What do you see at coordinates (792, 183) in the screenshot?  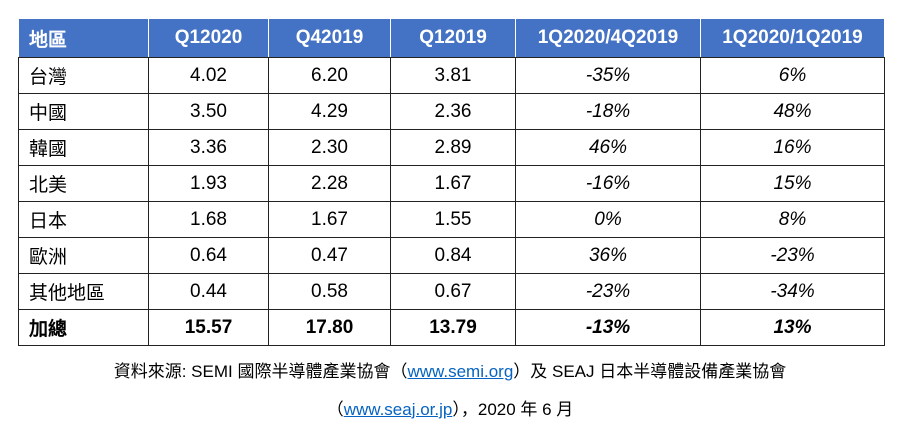 I see `value-cell: 15%` at bounding box center [792, 183].